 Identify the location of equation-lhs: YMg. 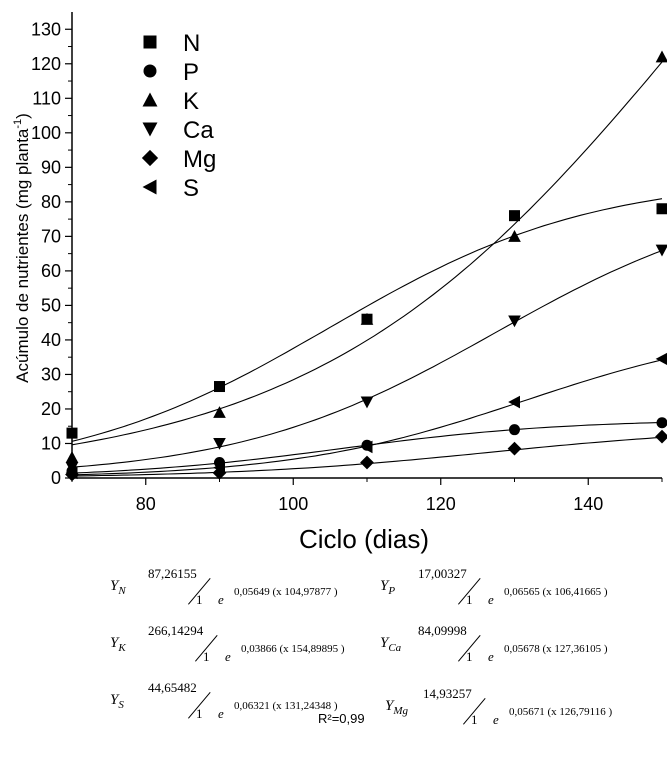
(397, 707).